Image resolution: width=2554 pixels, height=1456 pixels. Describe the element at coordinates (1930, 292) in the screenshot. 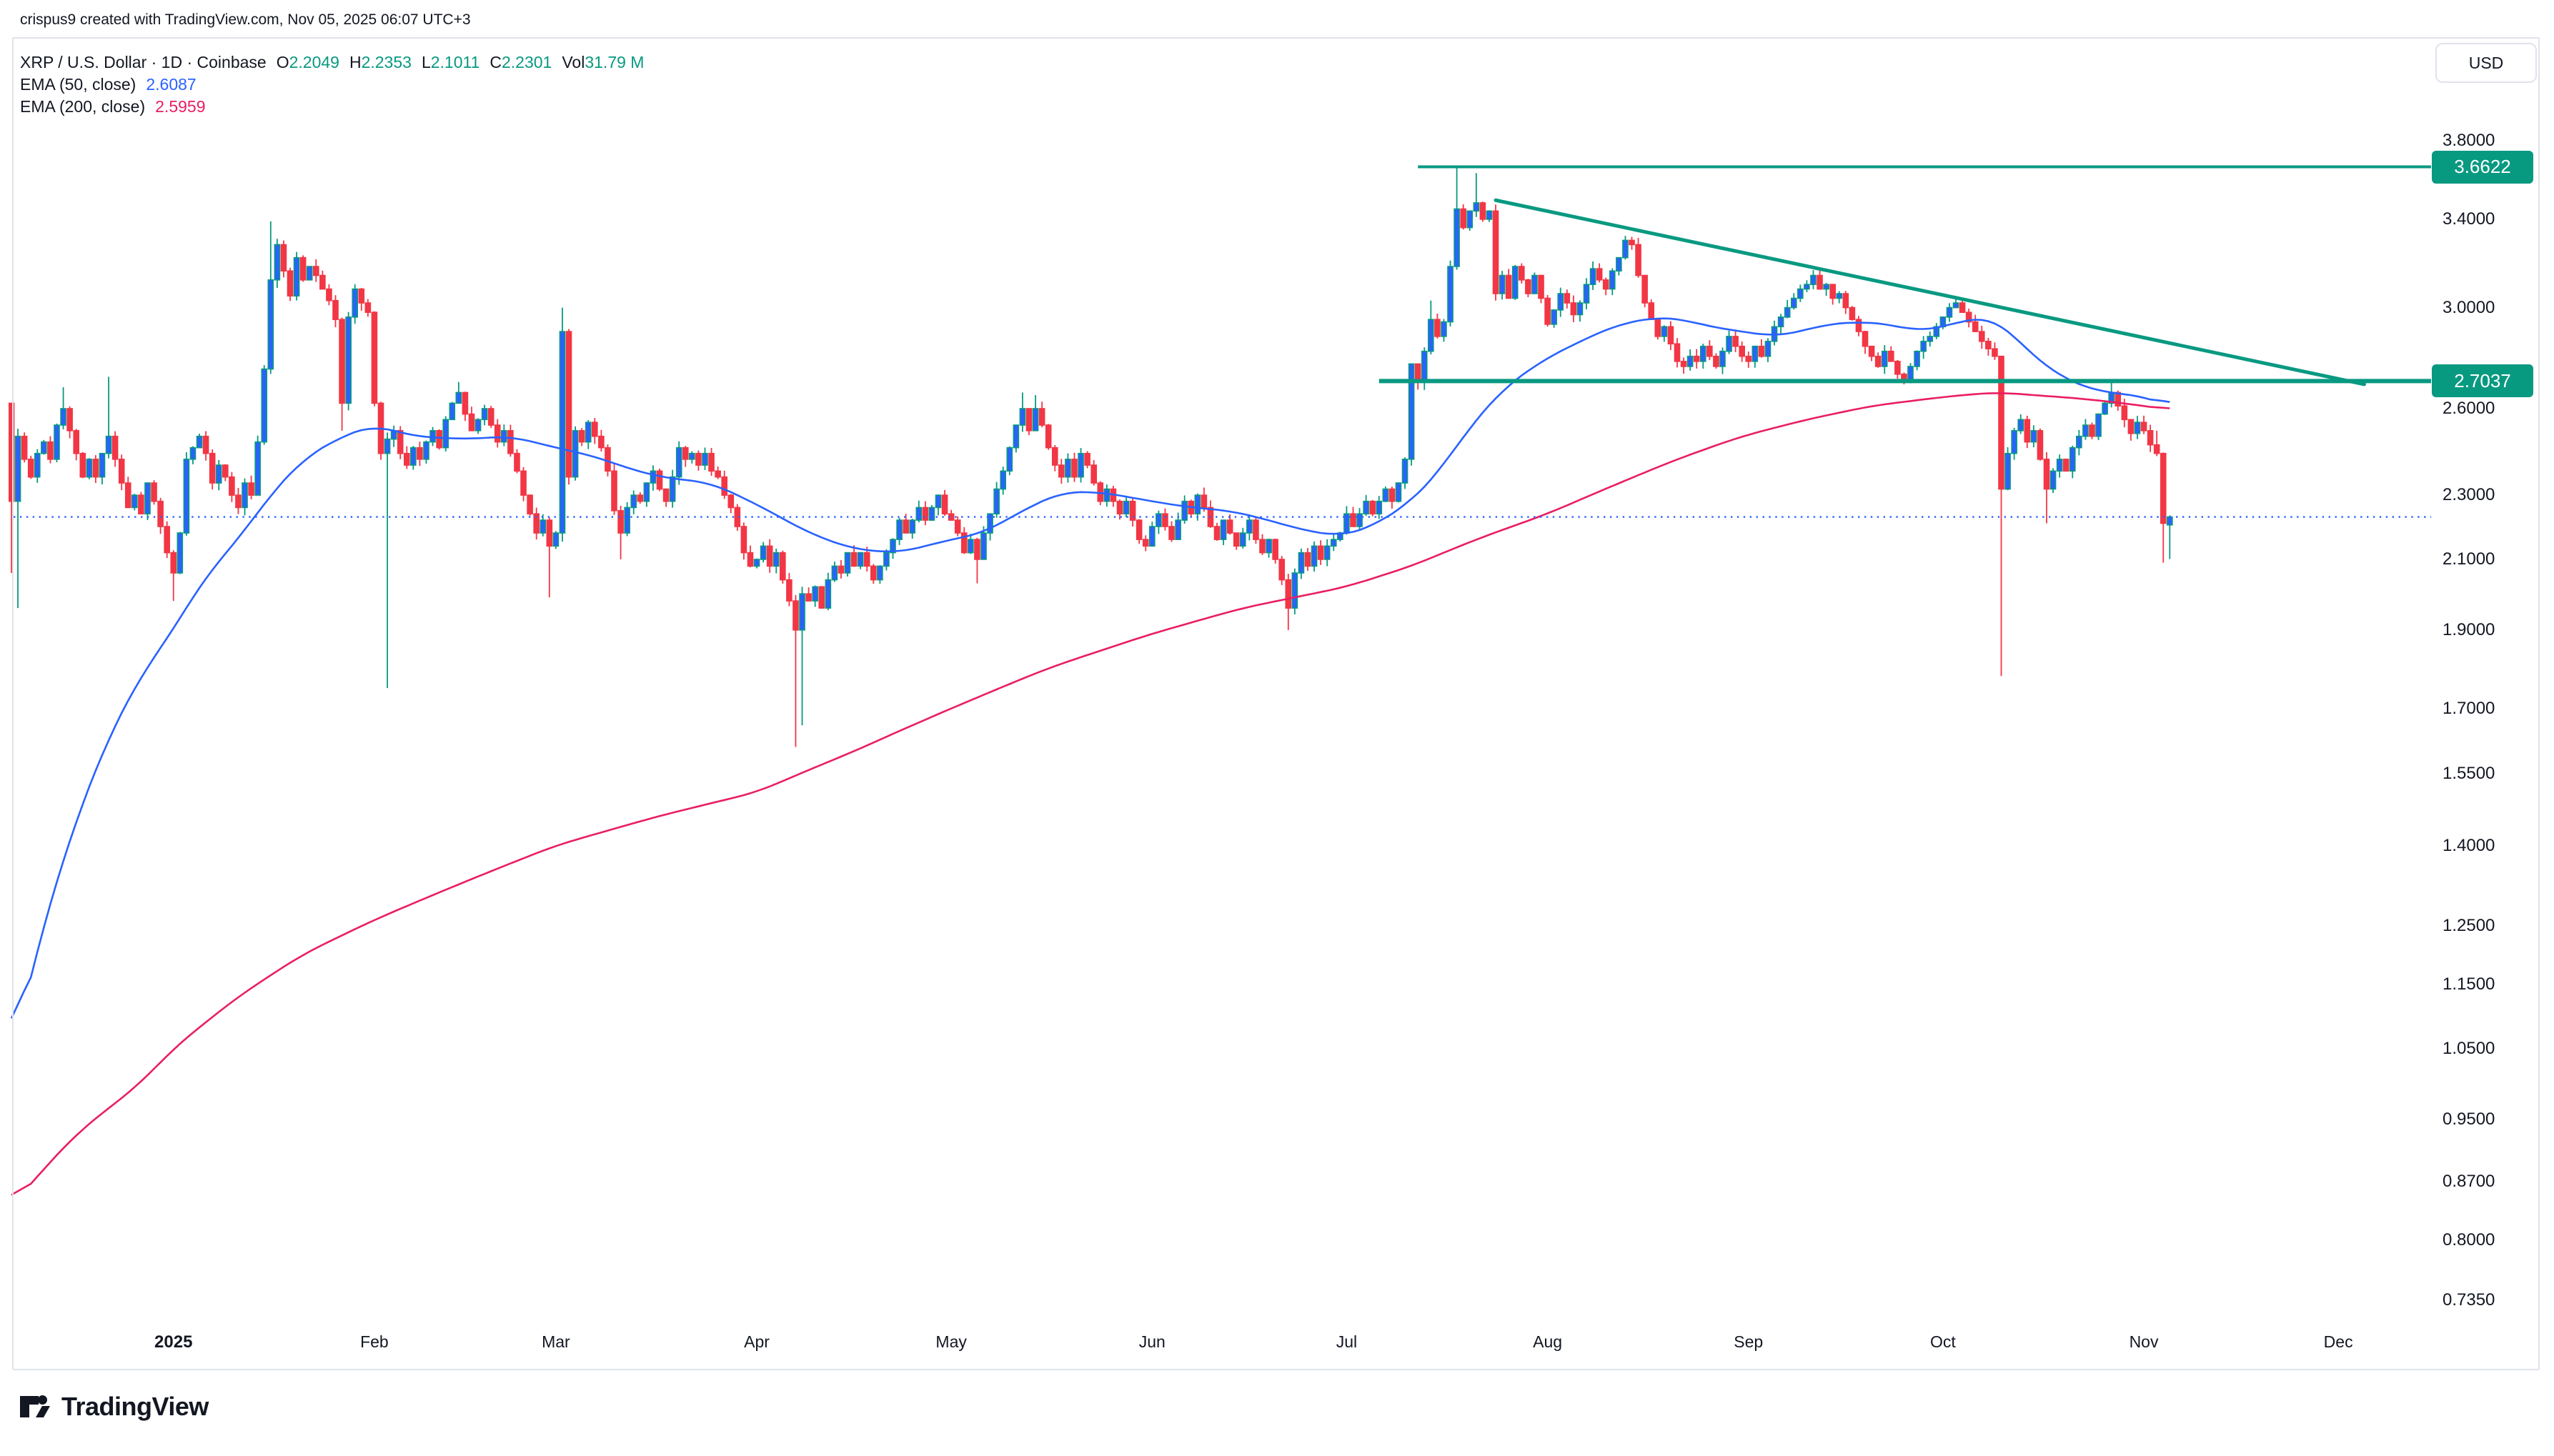

I see `descending-trendline` at that location.